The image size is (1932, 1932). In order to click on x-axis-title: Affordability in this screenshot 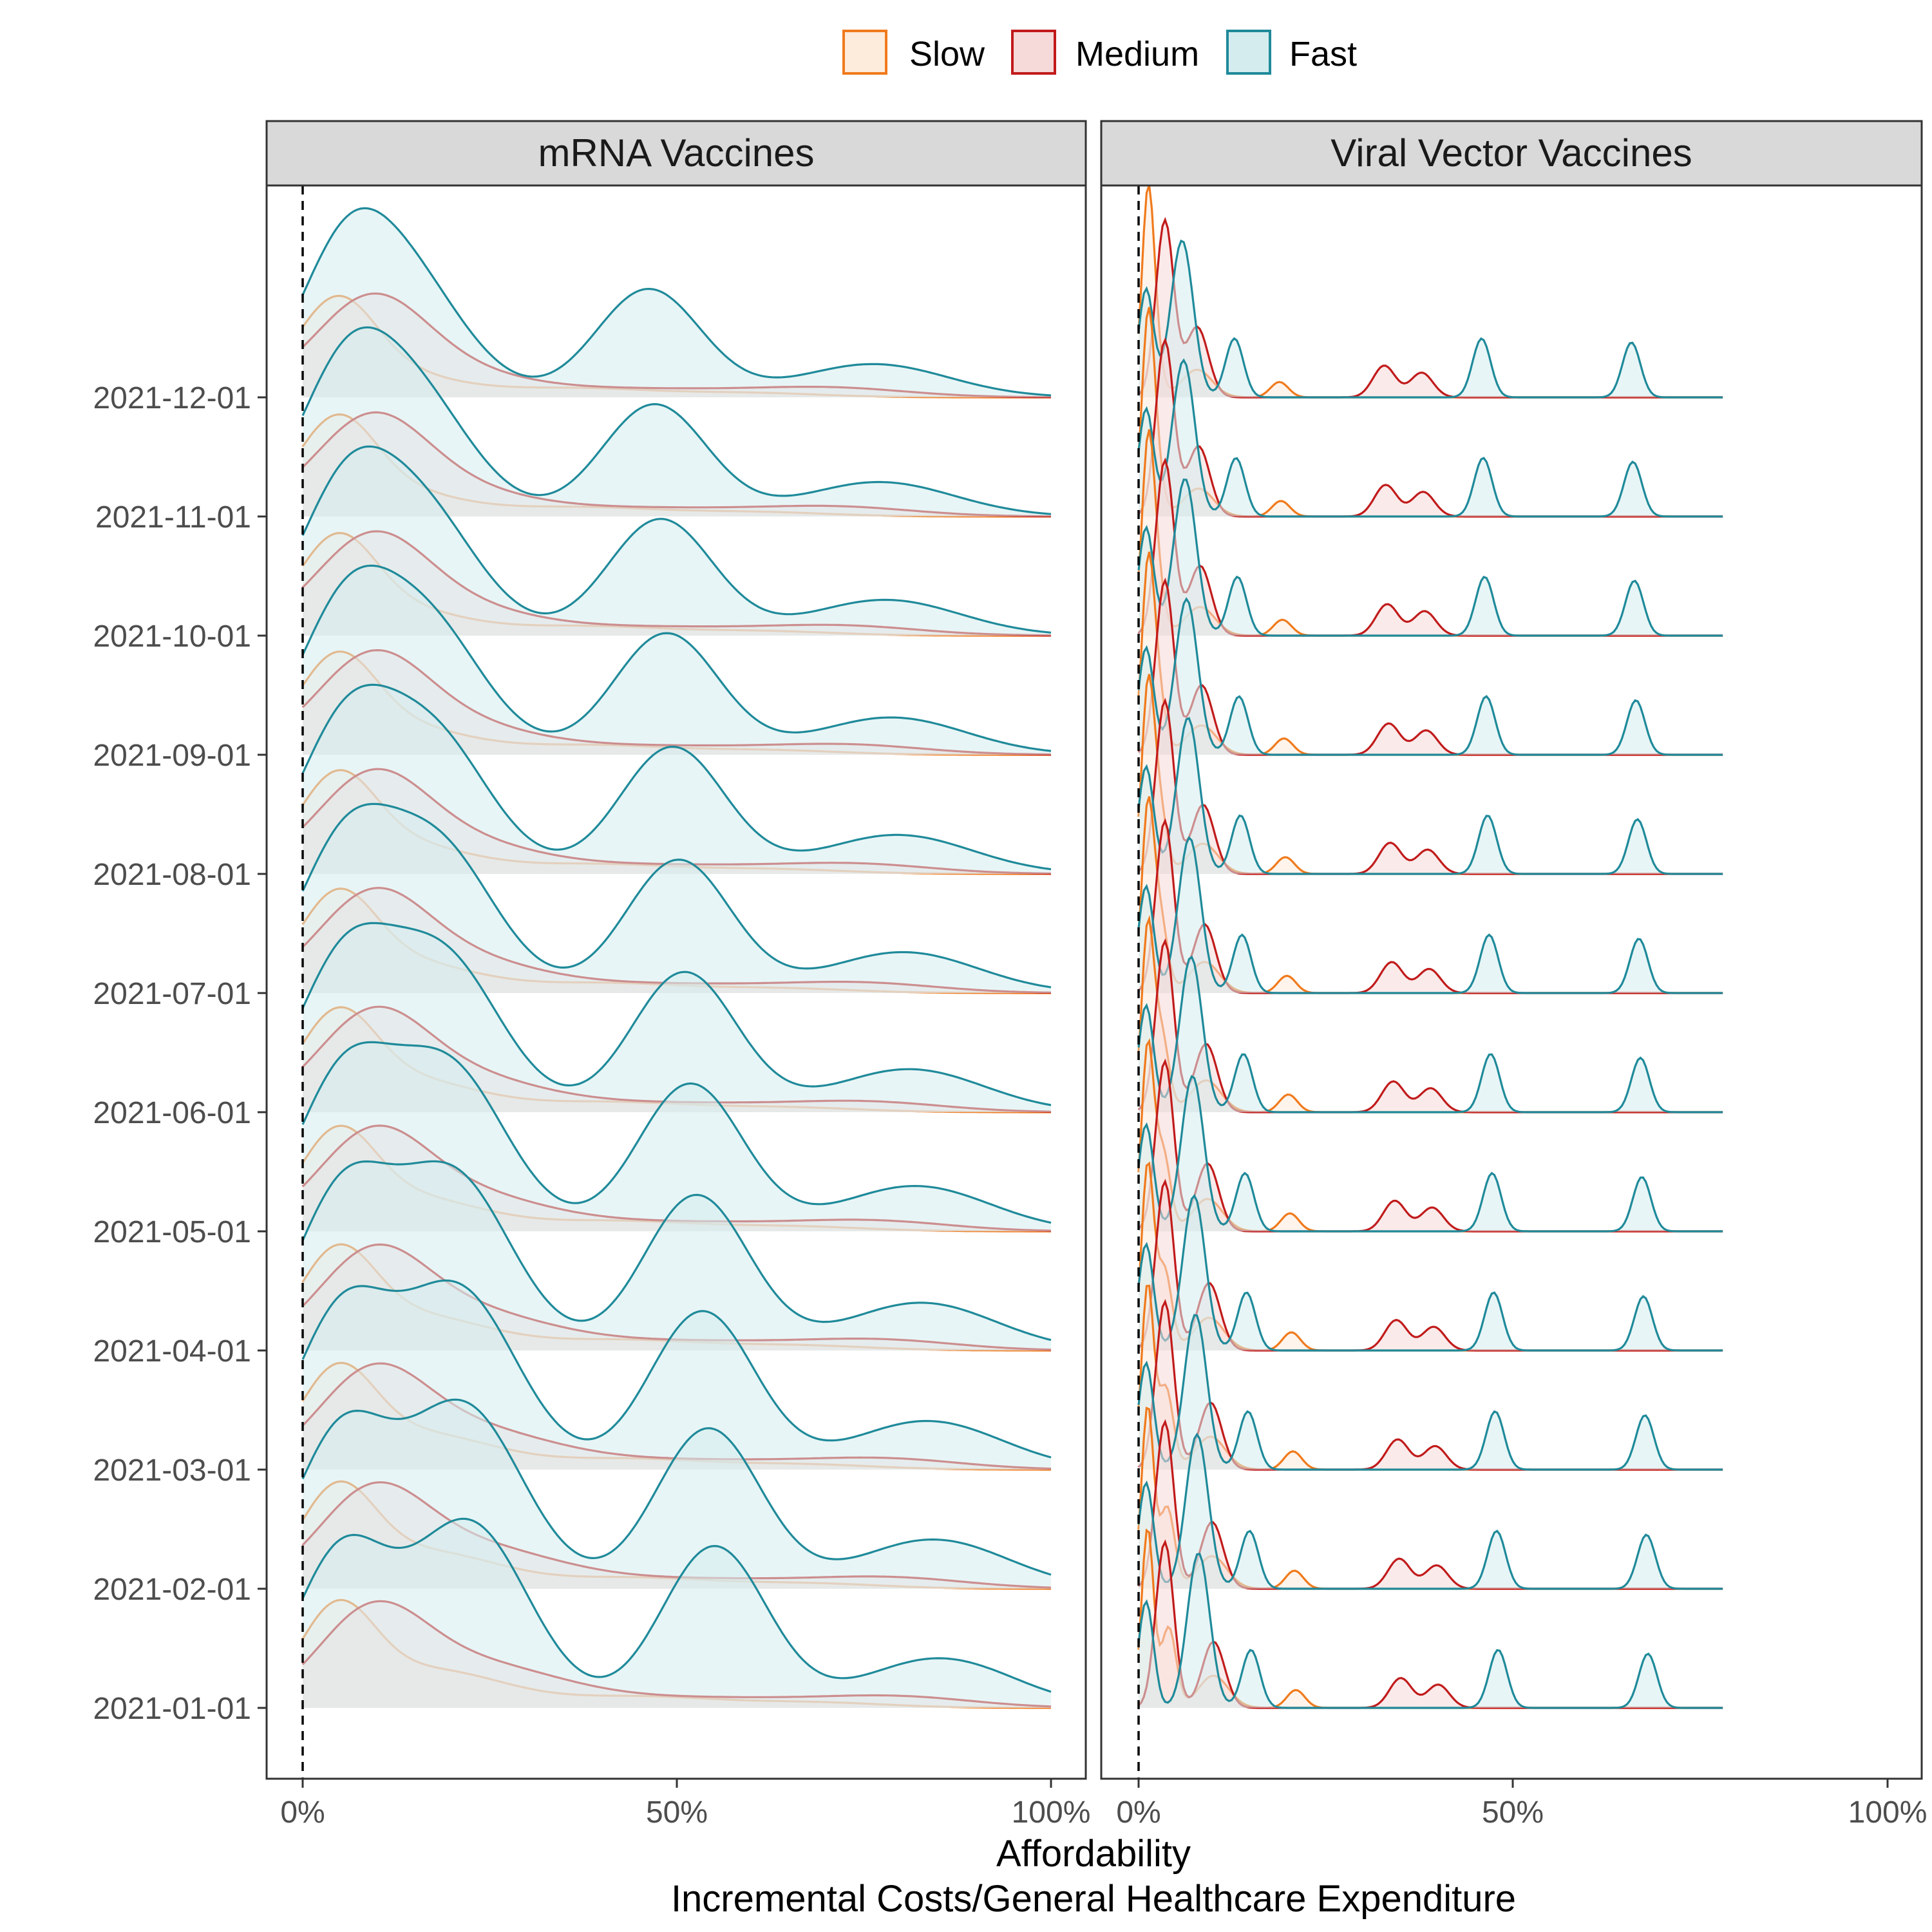, I will do `click(1093, 1854)`.